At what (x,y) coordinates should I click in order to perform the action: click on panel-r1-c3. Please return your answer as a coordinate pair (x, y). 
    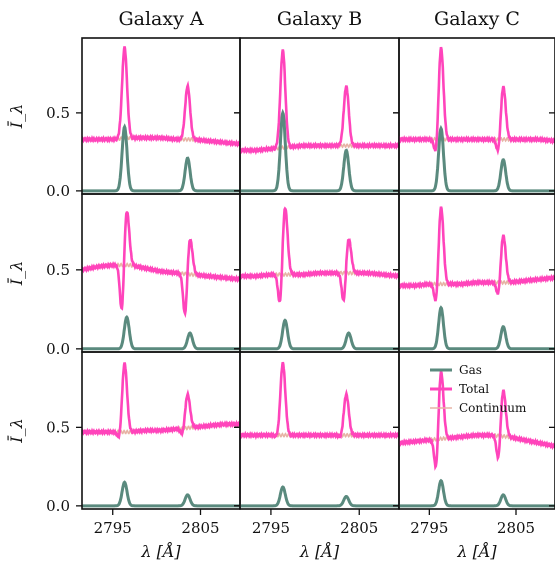
    Looking at the image, I should click on (474, 116).